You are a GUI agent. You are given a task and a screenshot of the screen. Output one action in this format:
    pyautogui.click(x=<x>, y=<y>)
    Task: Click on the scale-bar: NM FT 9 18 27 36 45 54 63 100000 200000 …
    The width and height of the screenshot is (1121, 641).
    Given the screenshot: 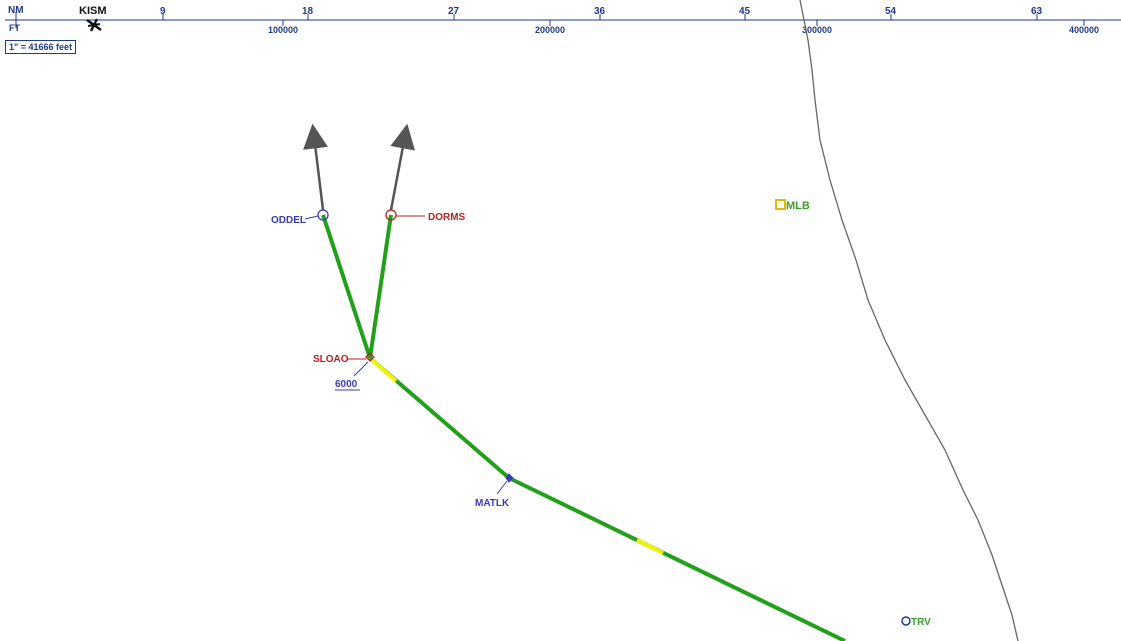 What is the action you would take?
    pyautogui.click(x=563, y=20)
    